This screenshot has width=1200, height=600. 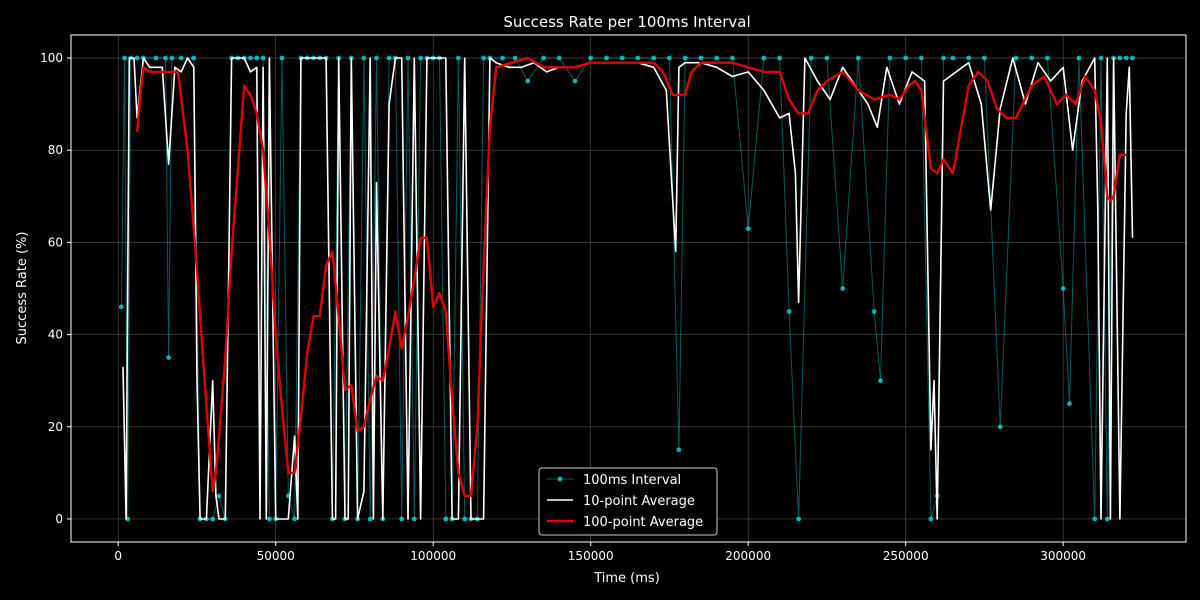 I want to click on legend-marker-interval, so click(x=560, y=479).